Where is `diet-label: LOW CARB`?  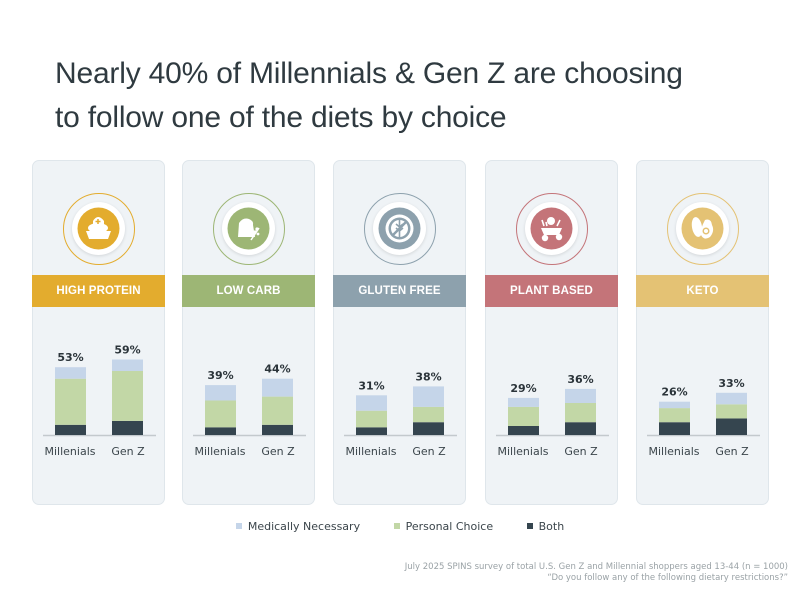 diet-label: LOW CARB is located at coordinates (248, 291).